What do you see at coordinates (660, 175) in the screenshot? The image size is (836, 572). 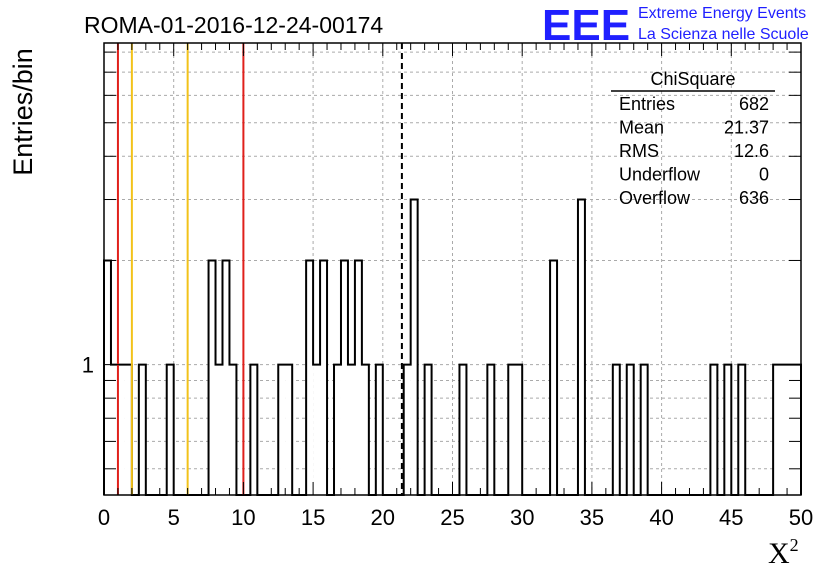 I see `stats-label: Underflow` at bounding box center [660, 175].